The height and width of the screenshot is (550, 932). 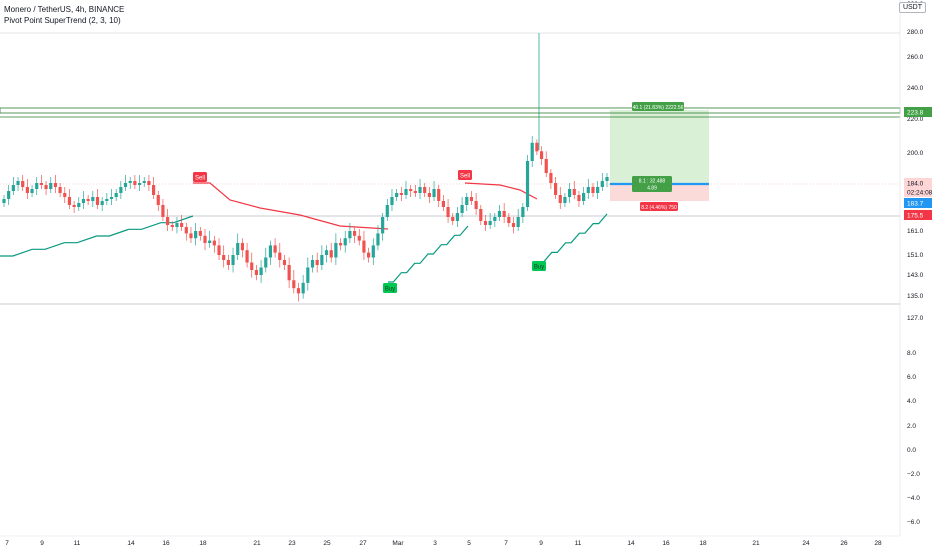 I want to click on price-tick-label: −4.0, so click(x=913, y=498).